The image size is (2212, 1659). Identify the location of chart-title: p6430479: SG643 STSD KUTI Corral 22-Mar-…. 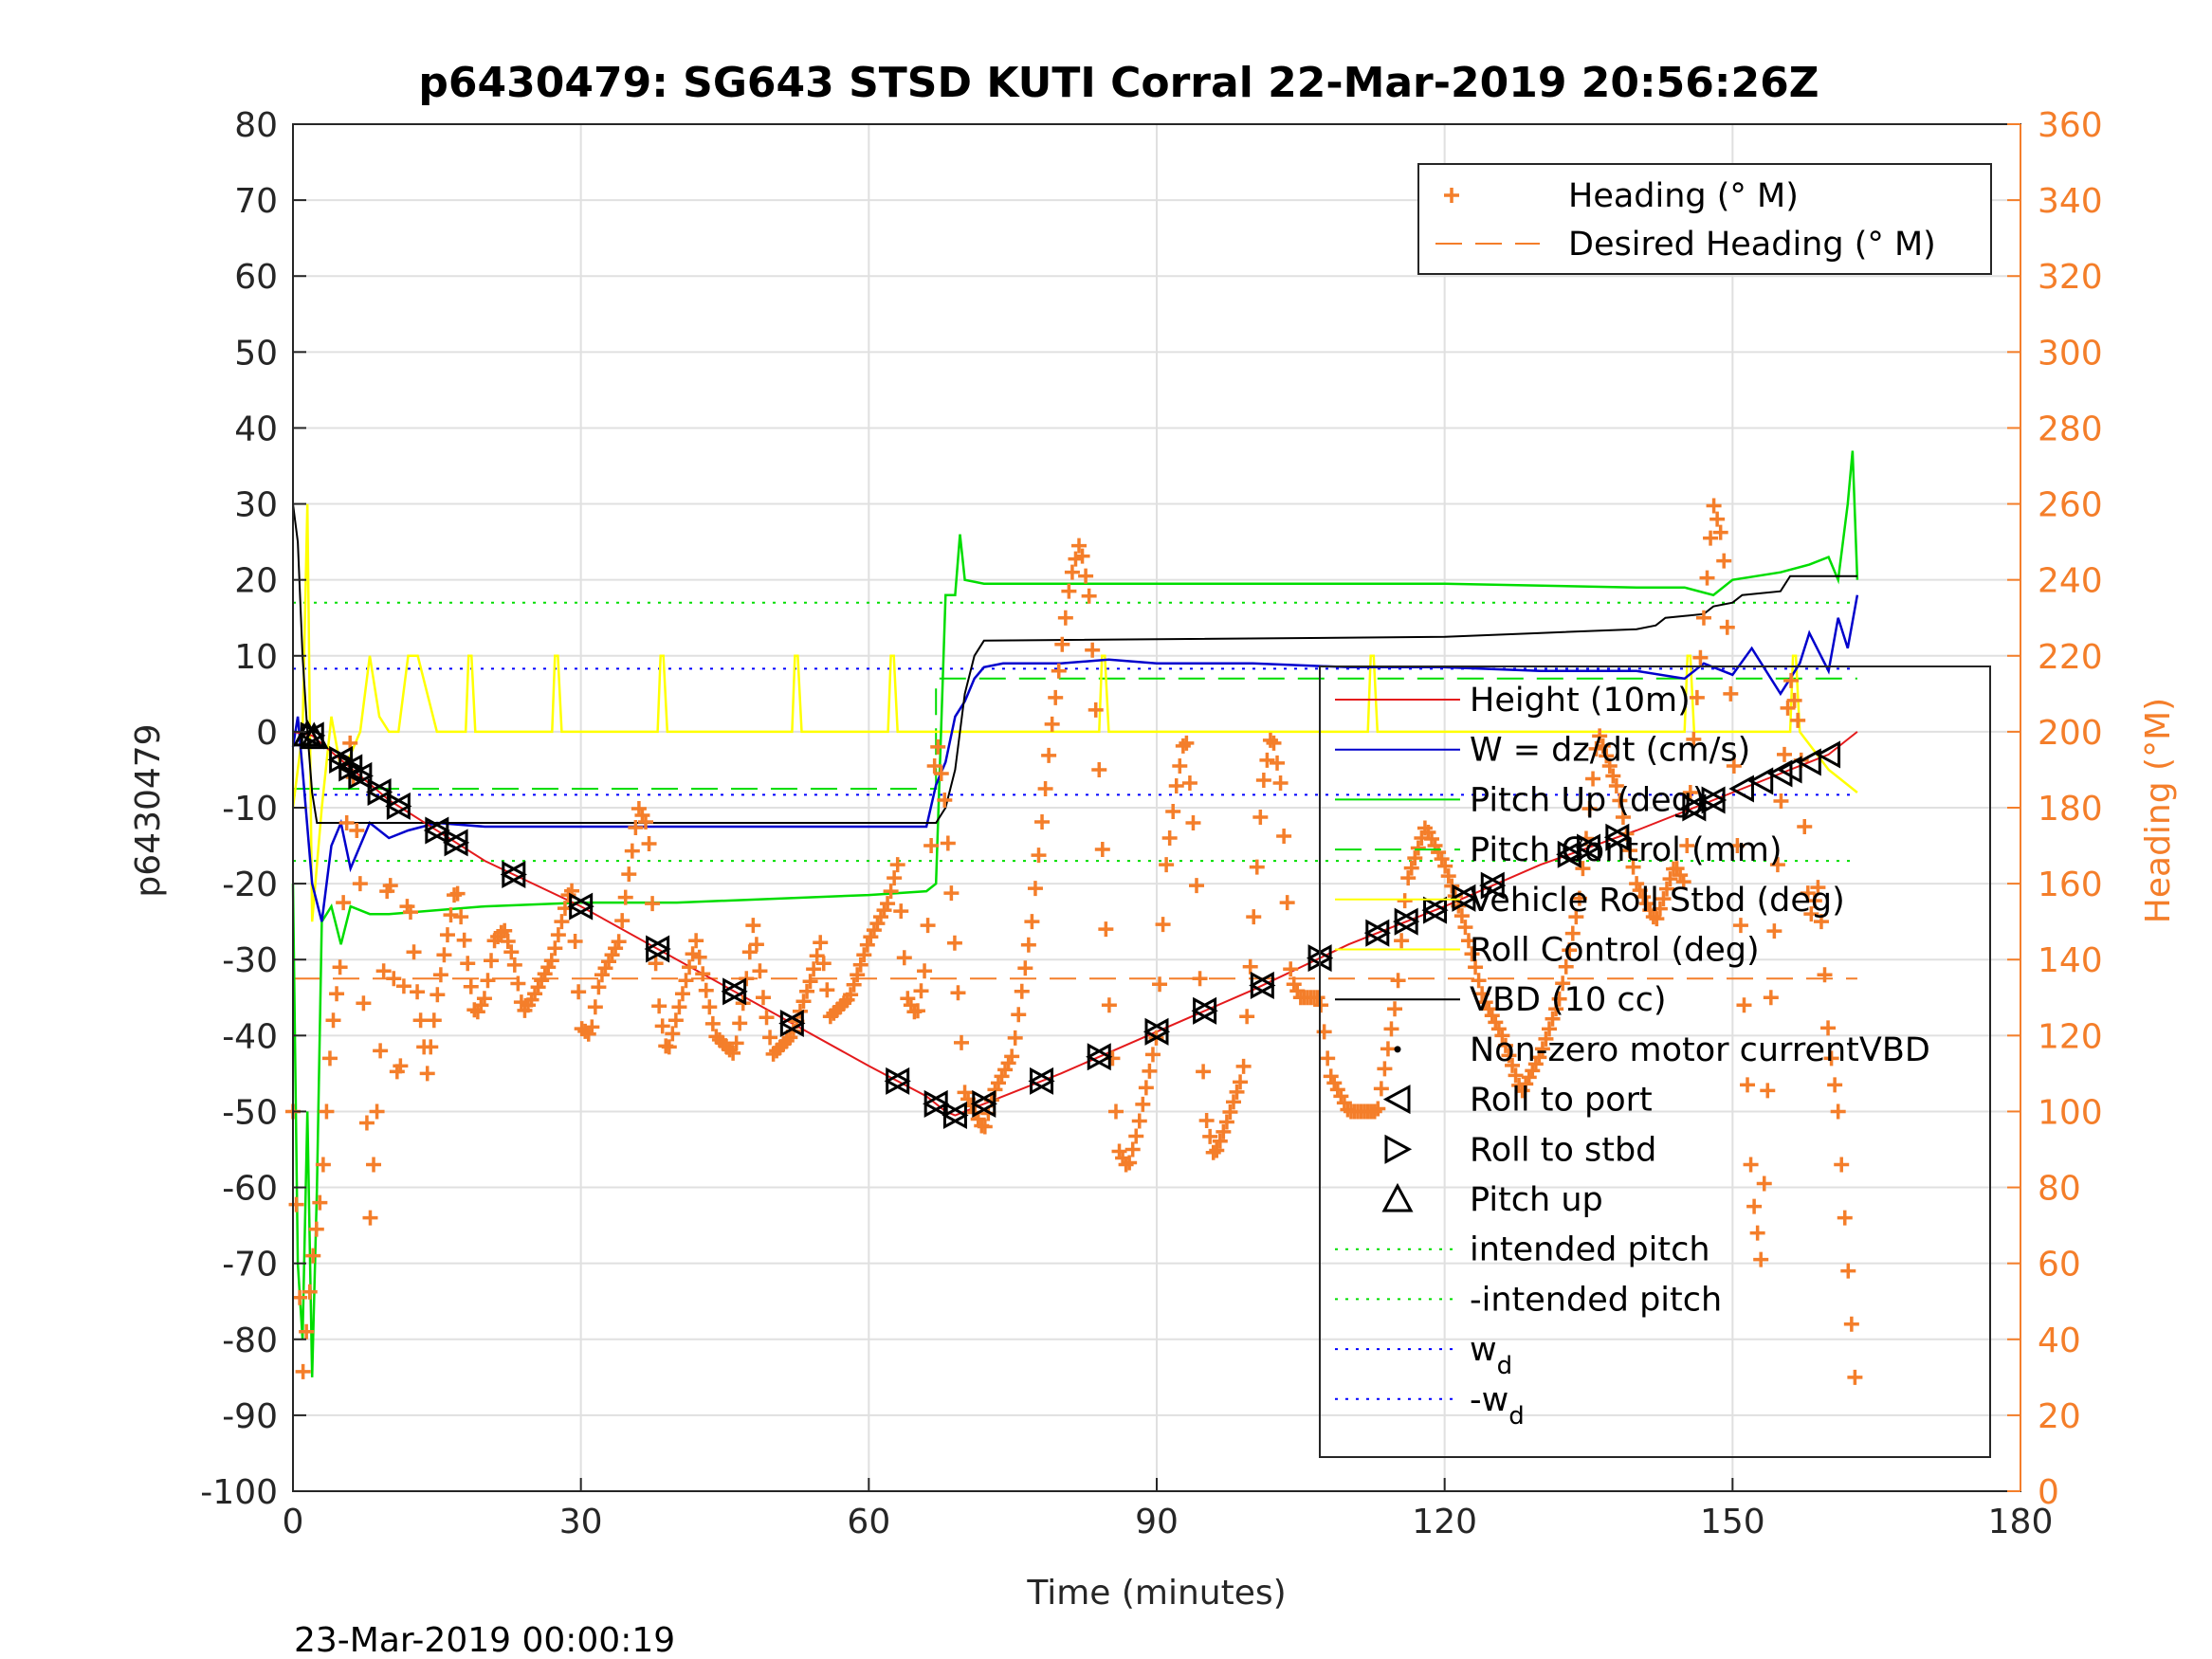
(1118, 83).